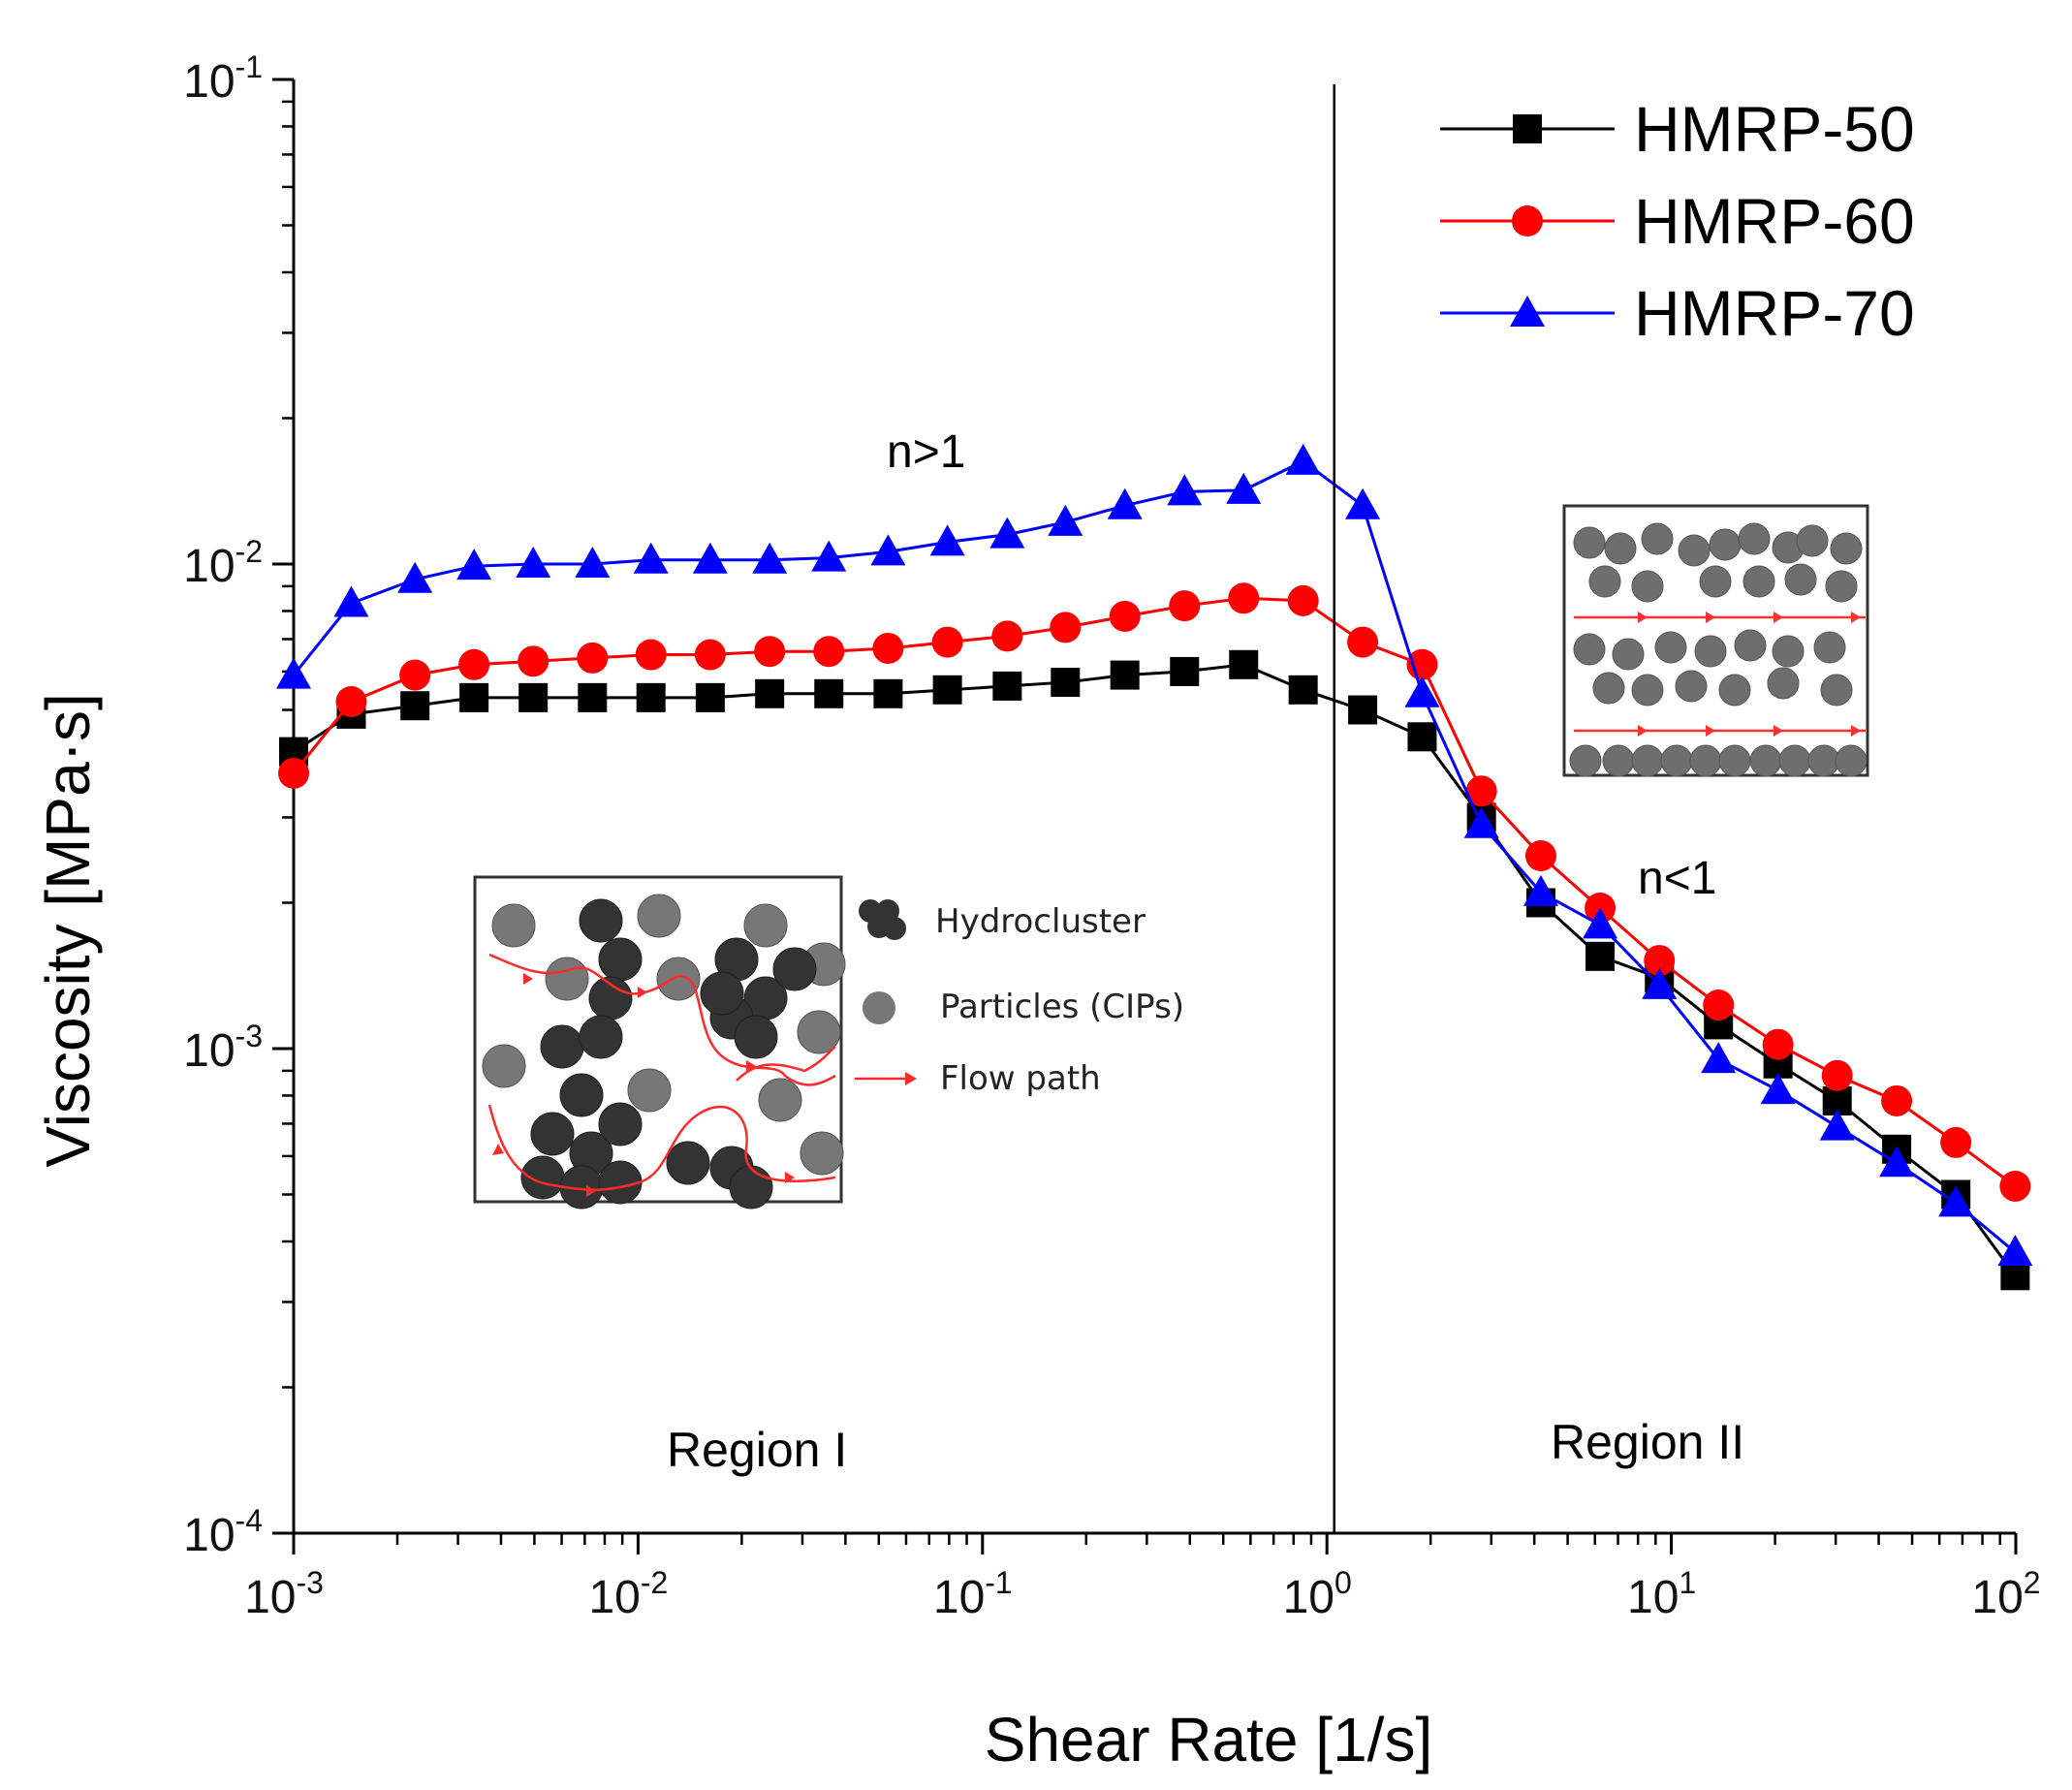 This screenshot has height=1790, width=2072. What do you see at coordinates (1020, 999) in the screenshot?
I see `inset-legend: Hydrocluster Particles (CIPs) Flow path` at bounding box center [1020, 999].